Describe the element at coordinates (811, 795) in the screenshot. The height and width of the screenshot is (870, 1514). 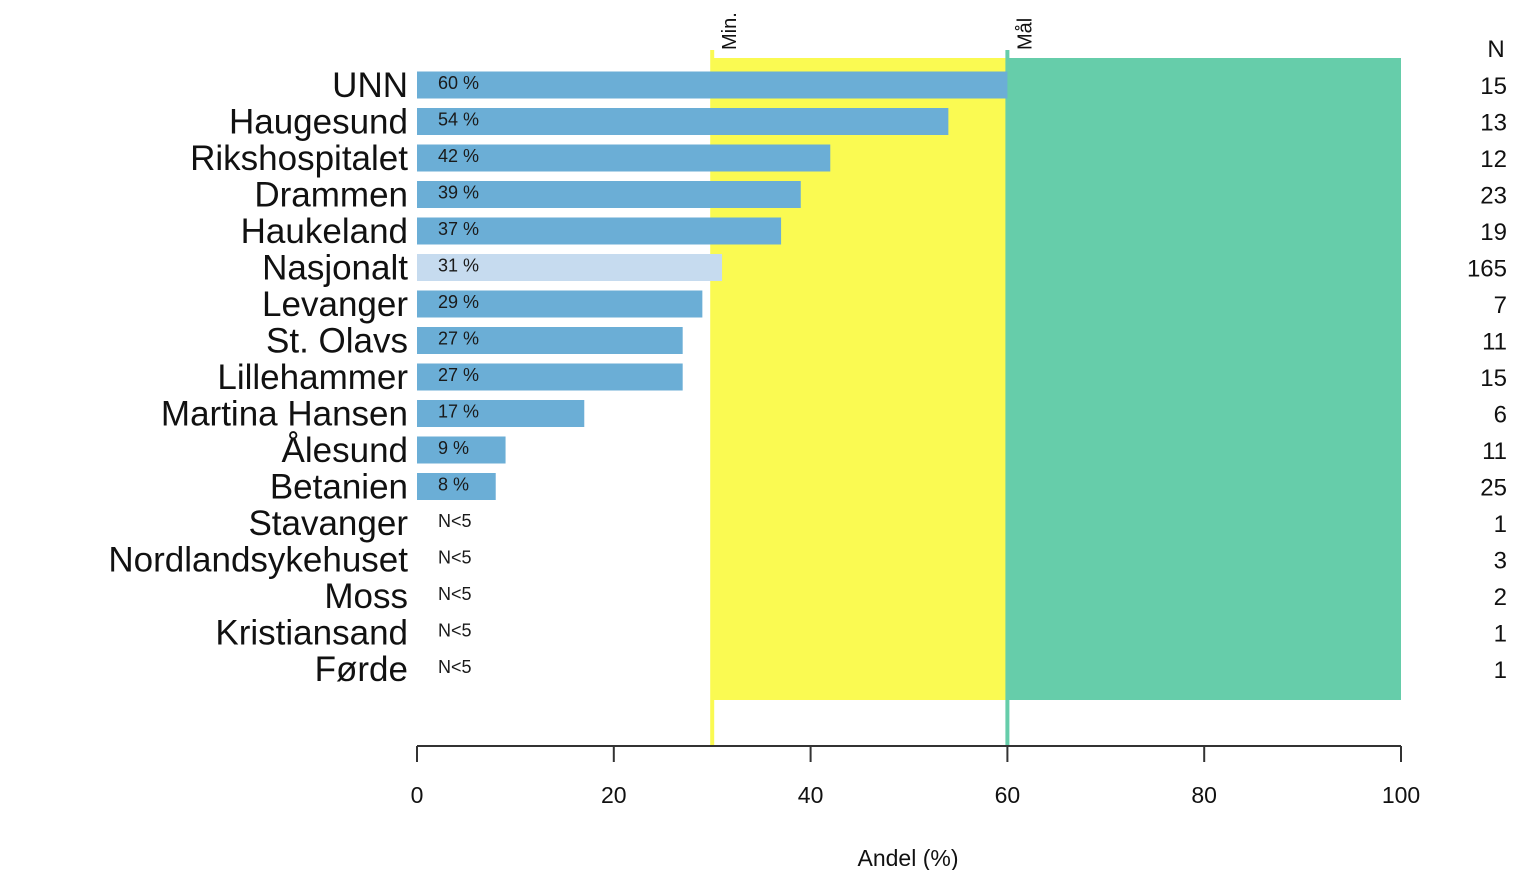
I see `x-tick-label: 40` at that location.